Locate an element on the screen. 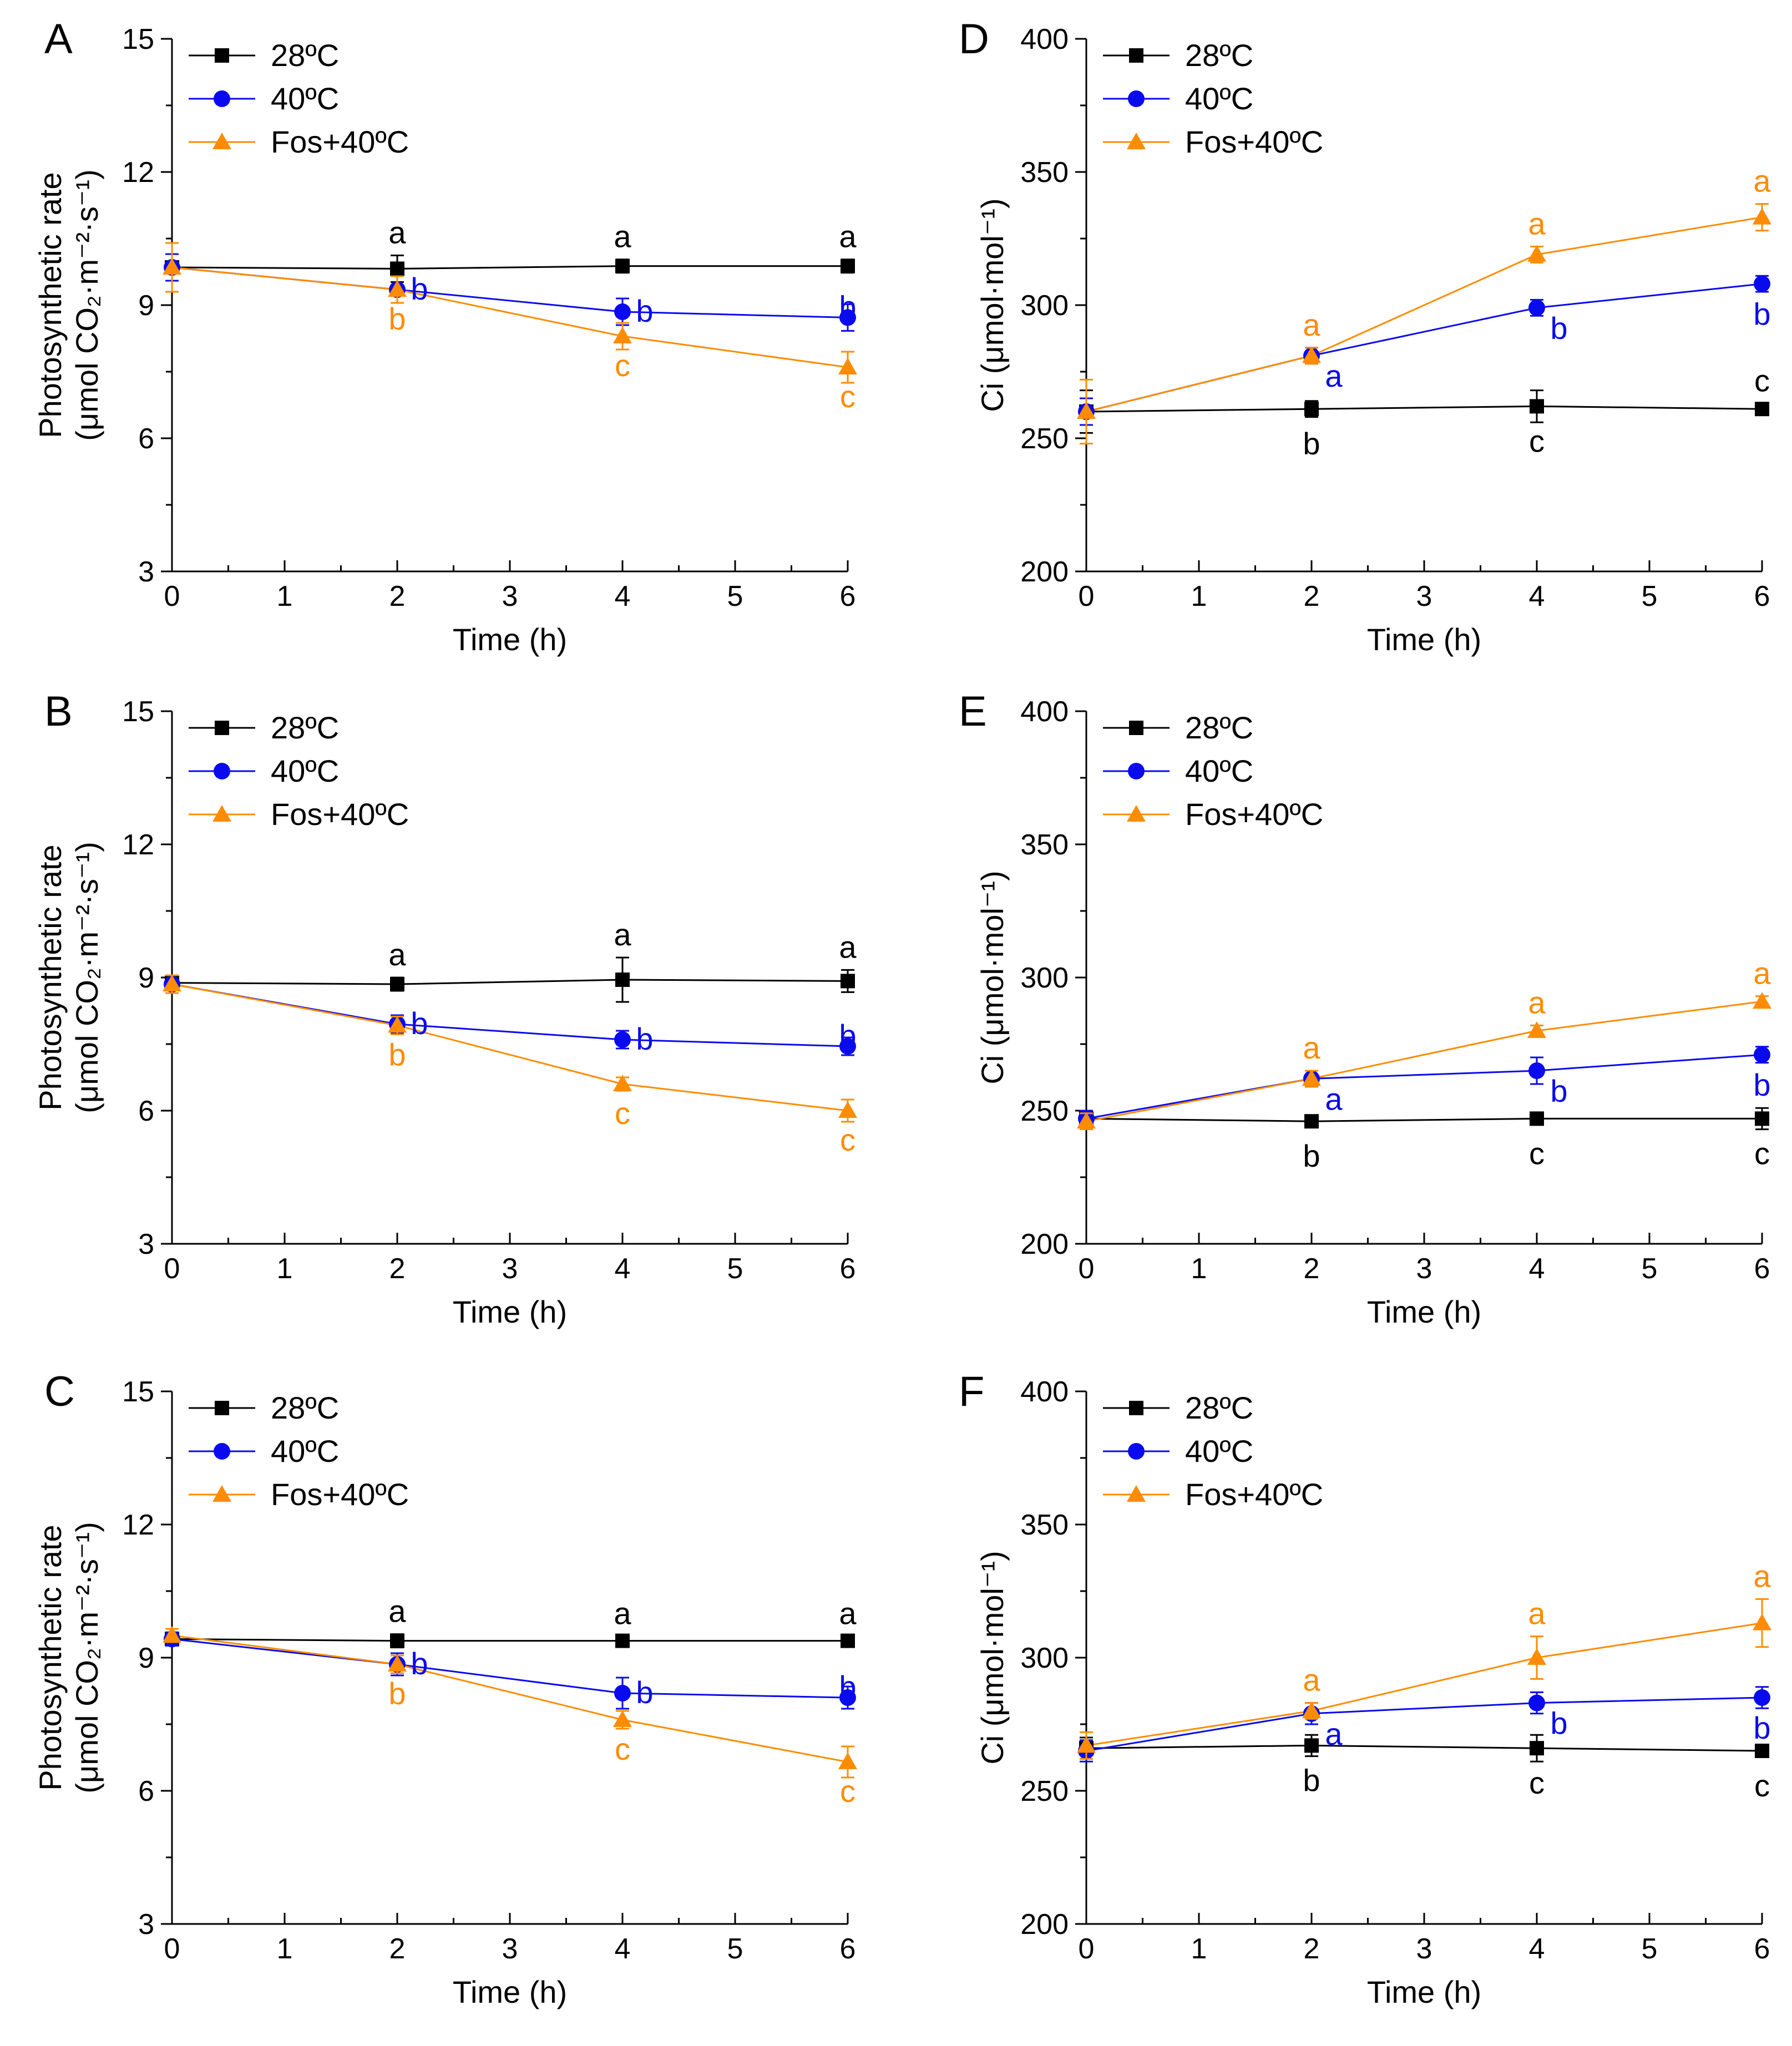  y-tick-label: 12 is located at coordinates (138, 172).